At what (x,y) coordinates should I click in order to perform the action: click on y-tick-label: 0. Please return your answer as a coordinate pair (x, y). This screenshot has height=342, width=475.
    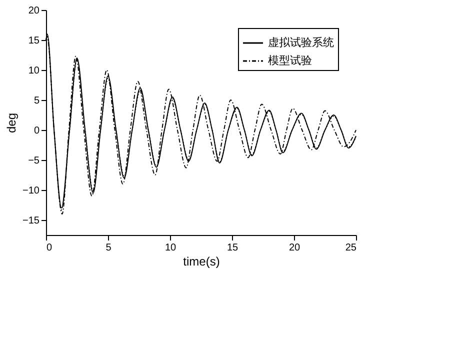
    Looking at the image, I should click on (37, 131).